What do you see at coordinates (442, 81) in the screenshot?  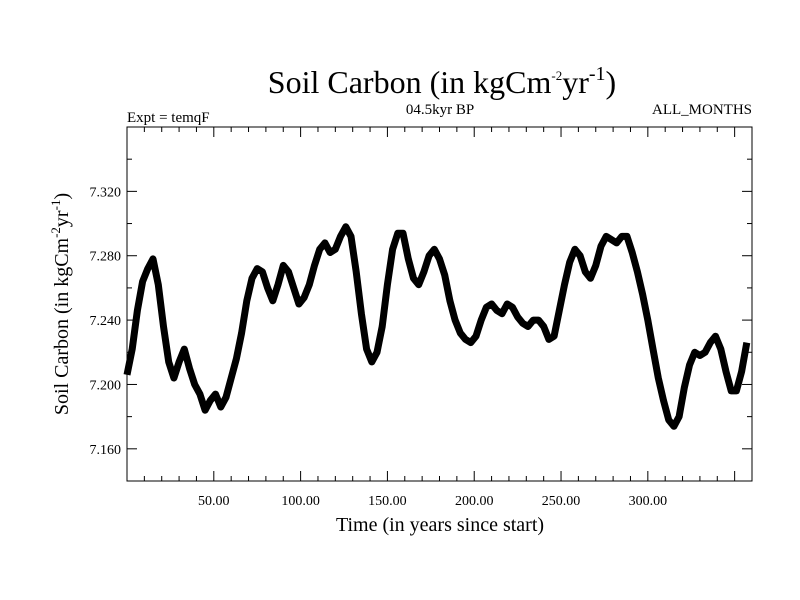 I see `chart-title: Soil Carbon (in kgCm-2yr-1)` at bounding box center [442, 81].